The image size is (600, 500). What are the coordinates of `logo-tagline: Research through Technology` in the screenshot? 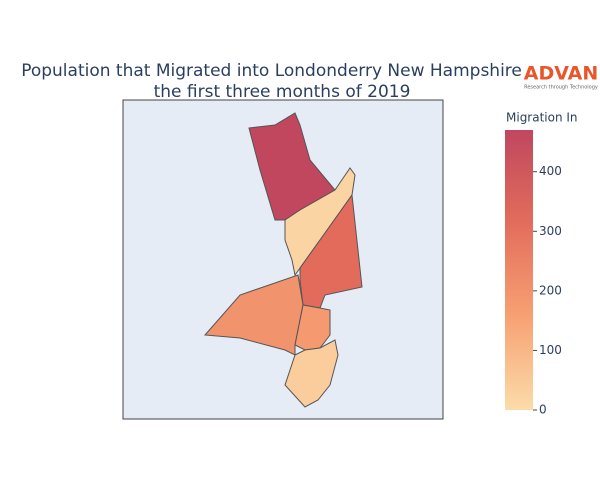 It's located at (561, 88).